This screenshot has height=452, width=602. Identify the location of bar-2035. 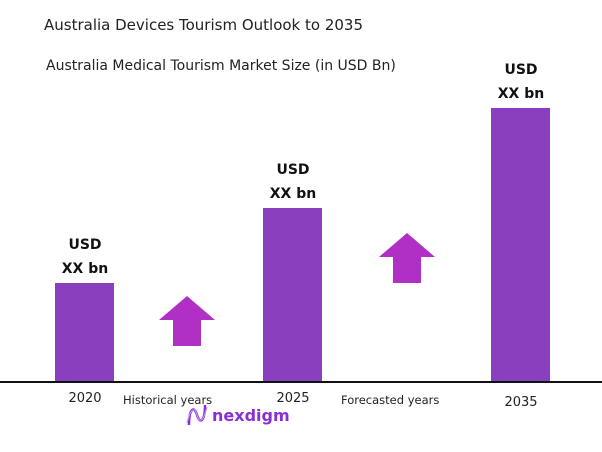
(520, 244).